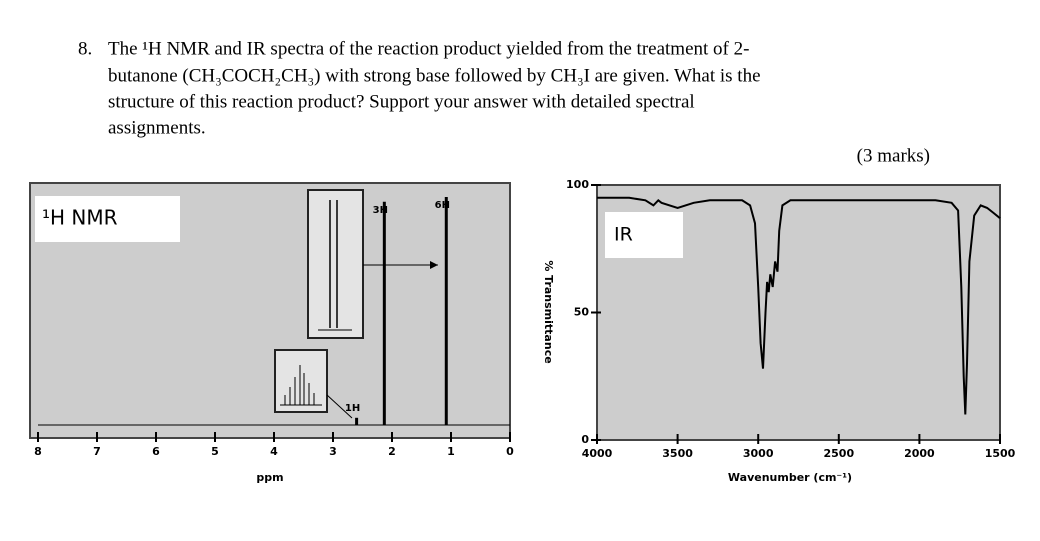 This screenshot has height=541, width=1040. I want to click on integration-label: 3H, so click(380, 210).